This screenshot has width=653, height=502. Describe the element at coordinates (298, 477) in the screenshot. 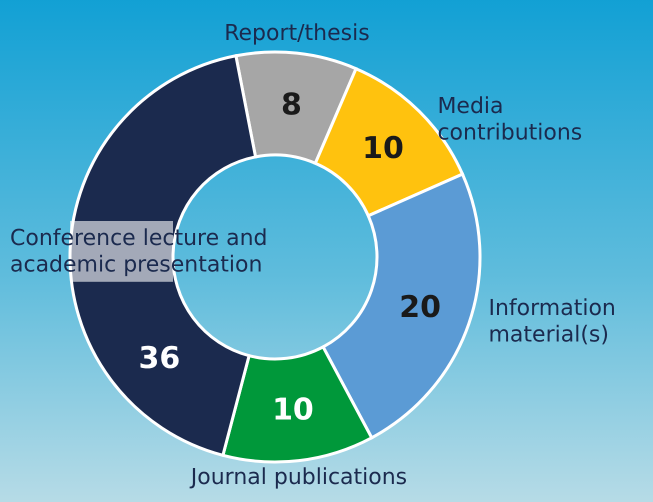

I see `slice-label: Journal publications` at that location.